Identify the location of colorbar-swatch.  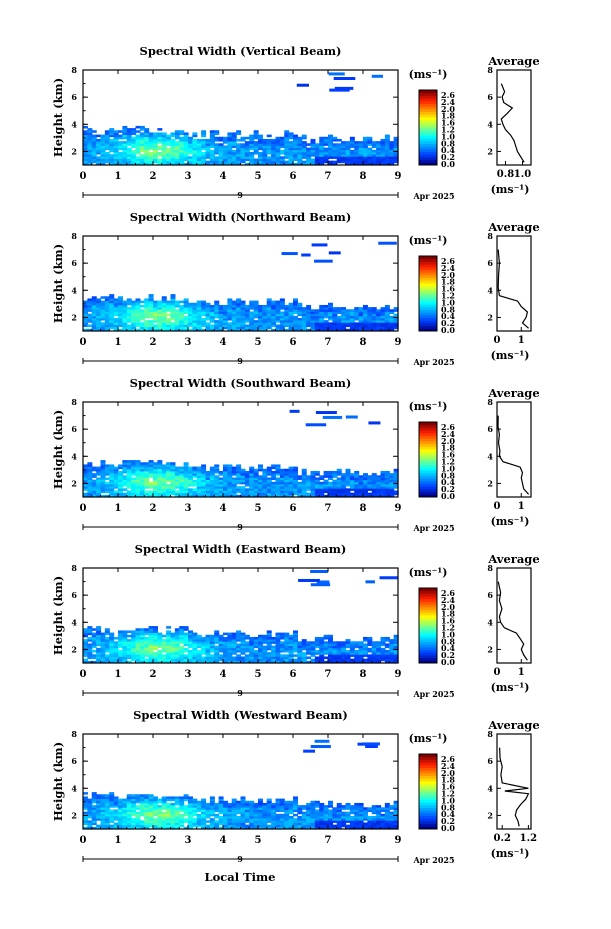
(428, 303).